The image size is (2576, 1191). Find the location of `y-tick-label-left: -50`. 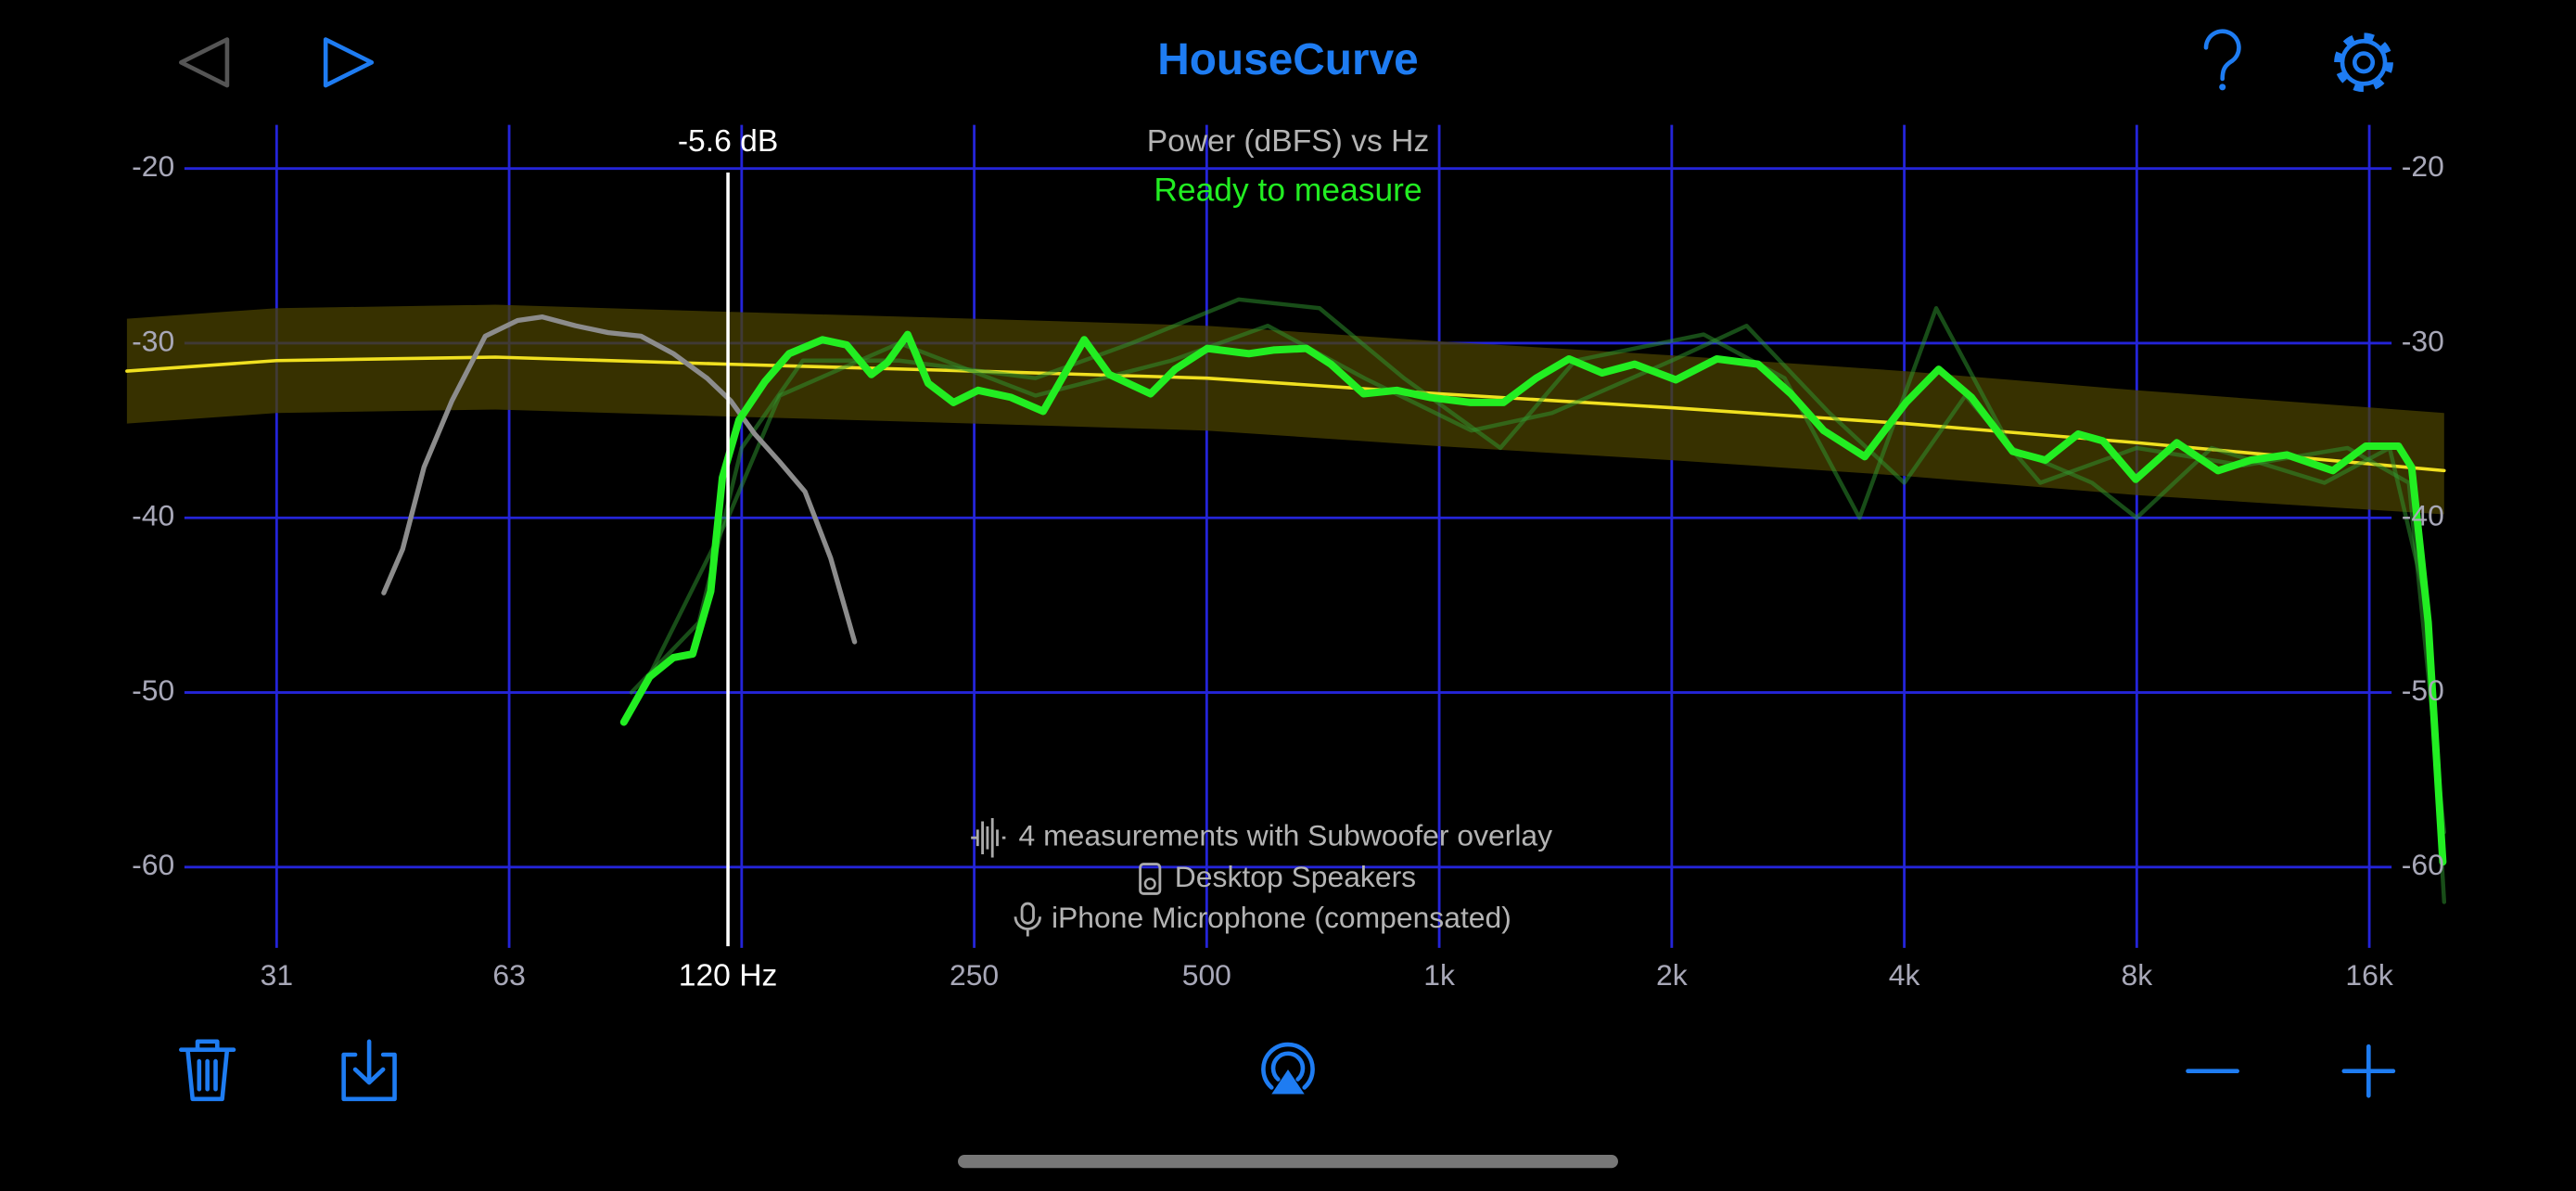

y-tick-label-left: -50 is located at coordinates (153, 690).